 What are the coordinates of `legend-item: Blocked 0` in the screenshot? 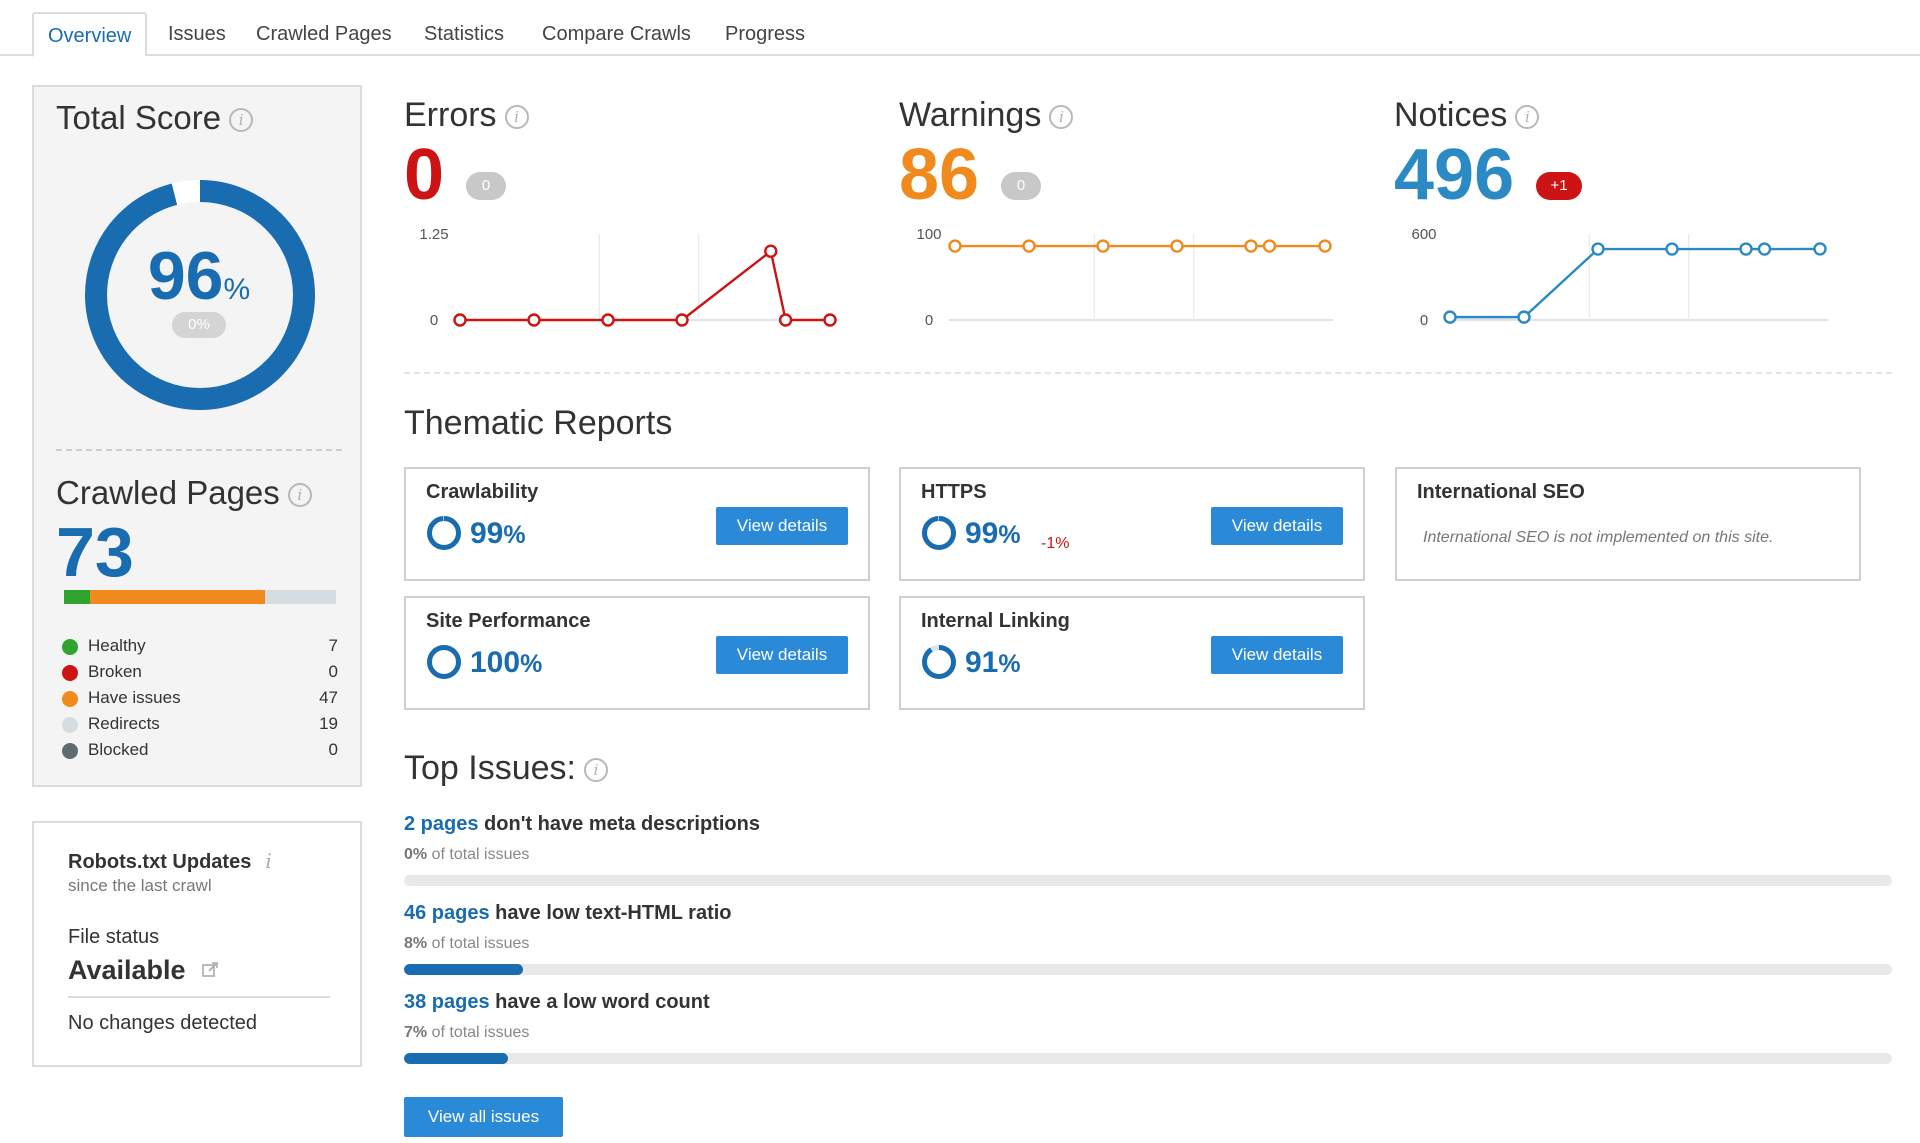 It's located at (200, 751).